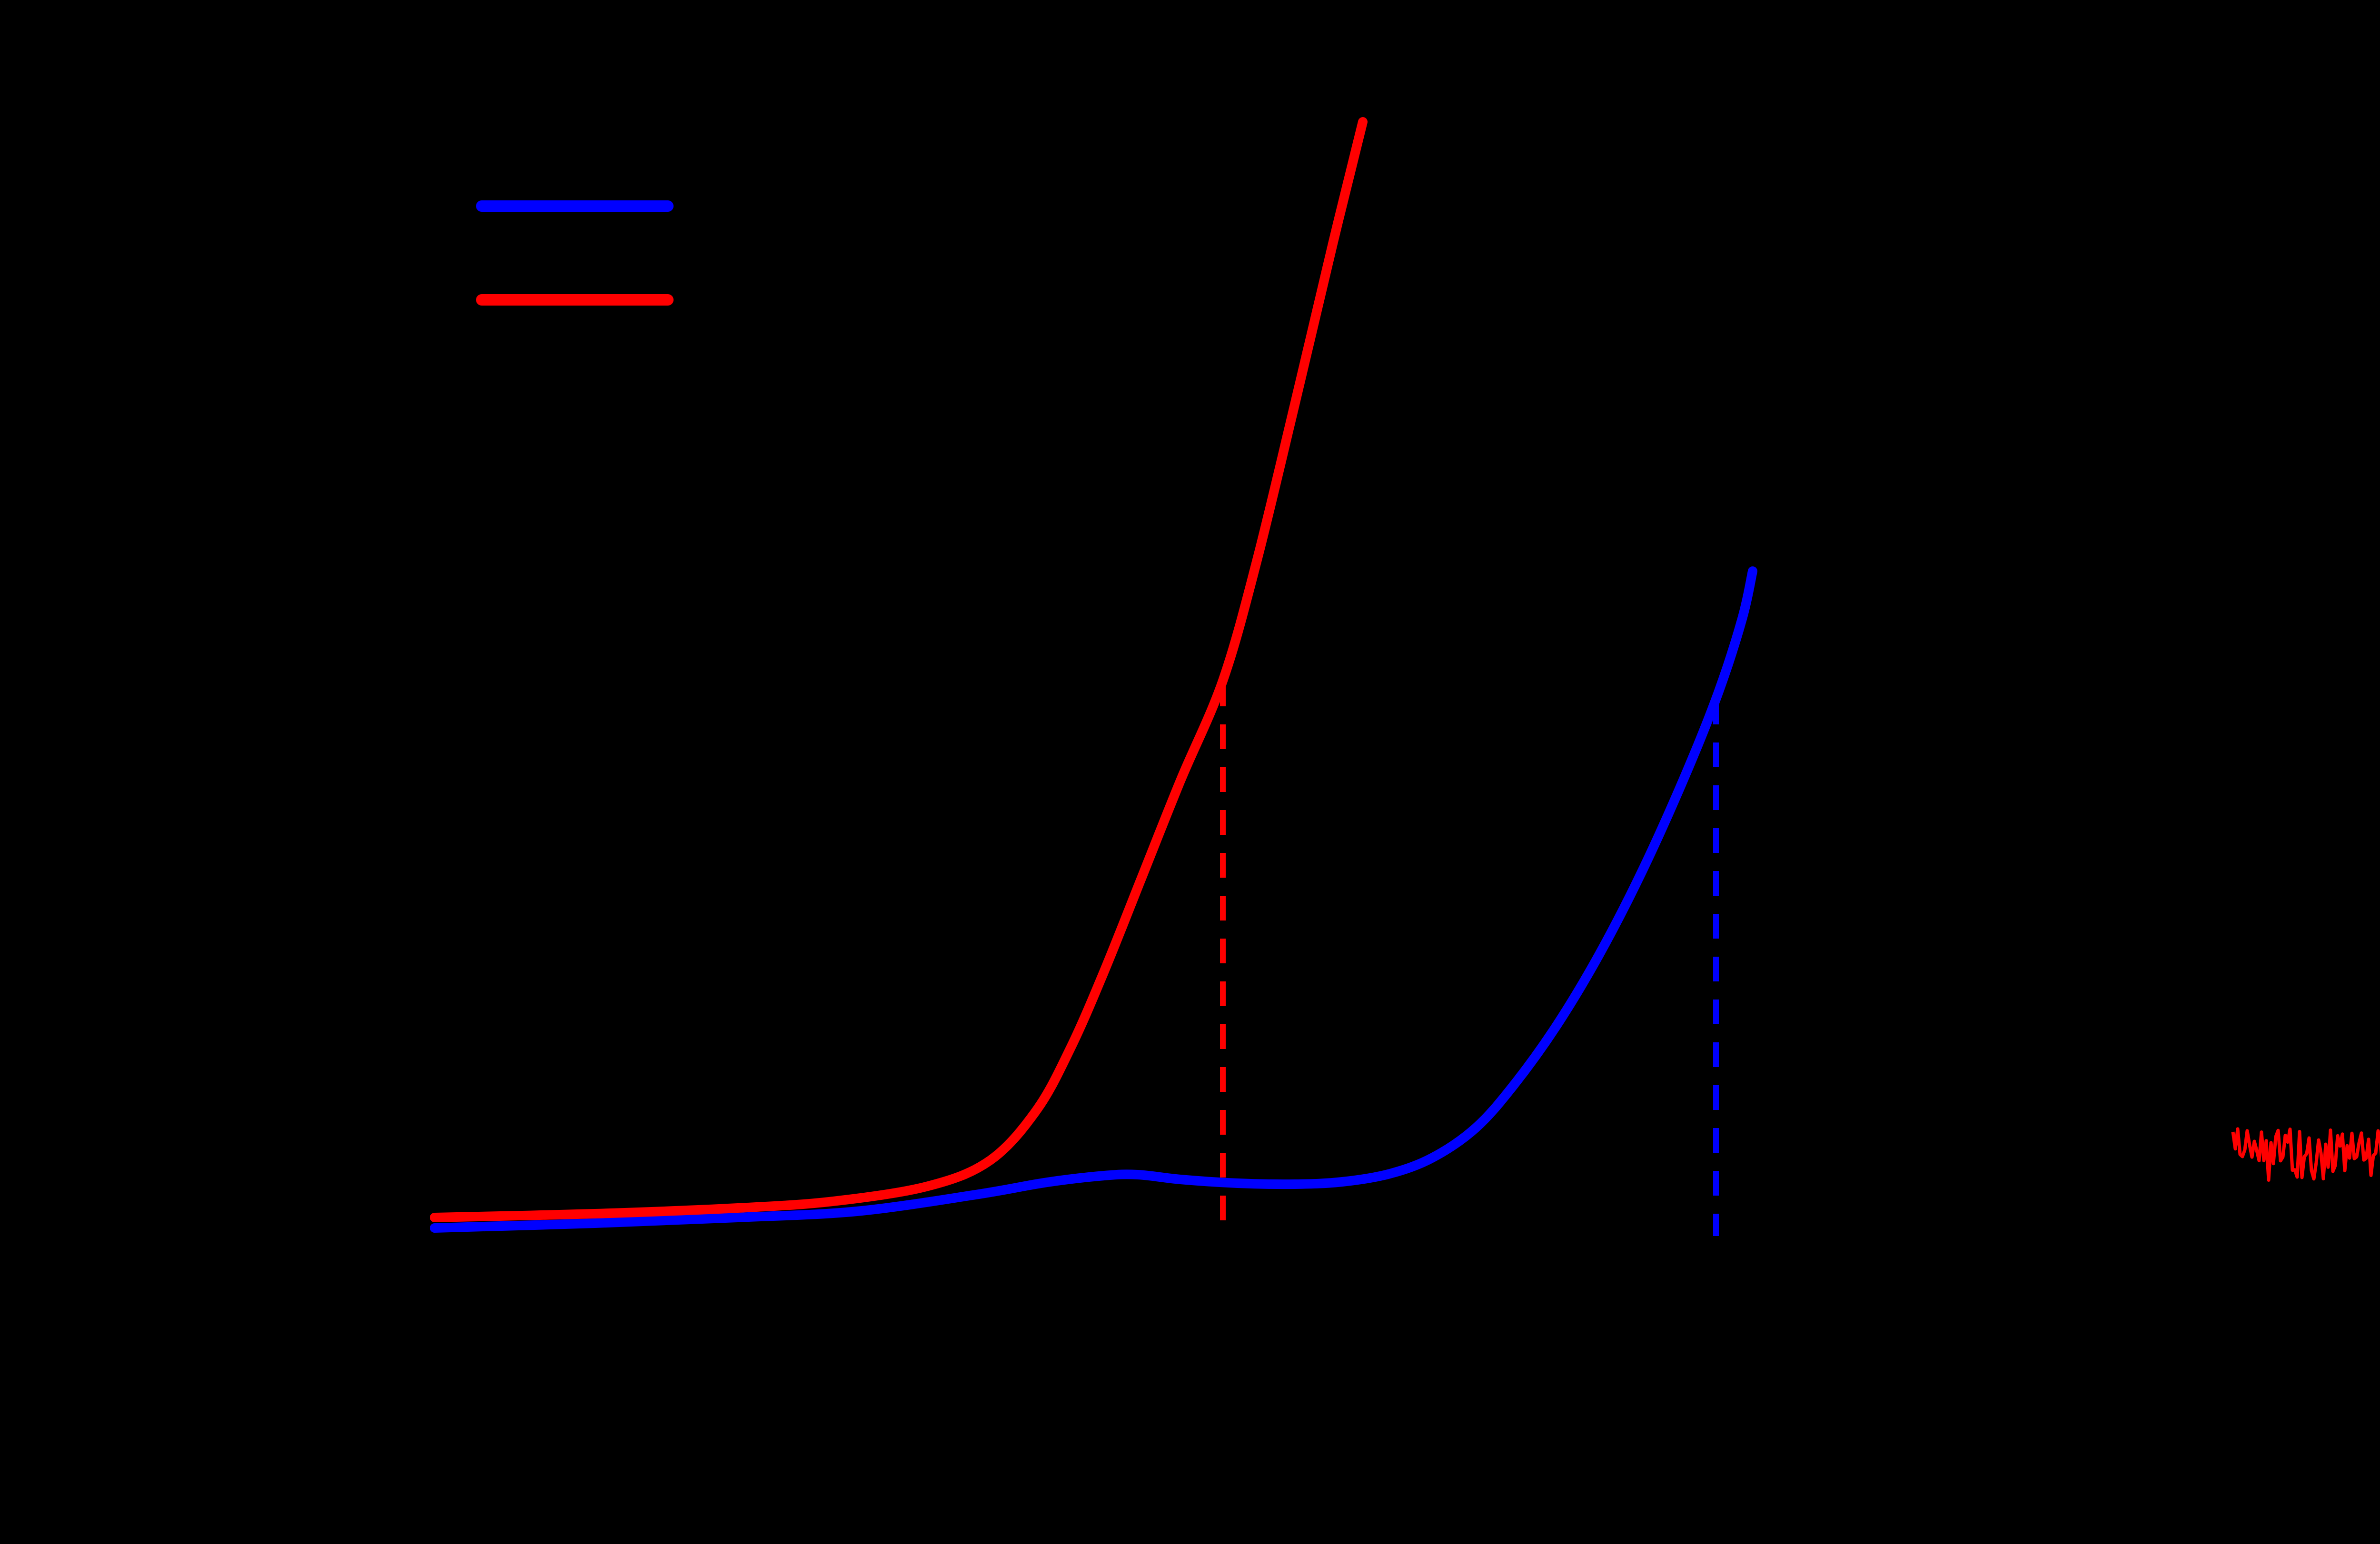 The height and width of the screenshot is (1544, 2380). I want to click on bottom-spectrum-noise-trace, so click(2305, 1154).